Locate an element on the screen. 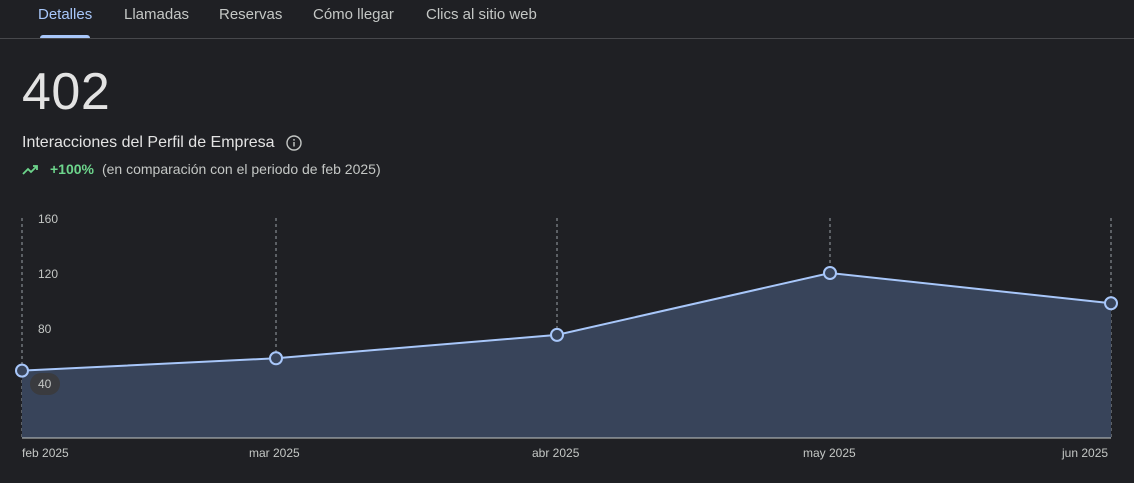 The height and width of the screenshot is (483, 1134). x-tick-label: abr 2025 is located at coordinates (556, 453).